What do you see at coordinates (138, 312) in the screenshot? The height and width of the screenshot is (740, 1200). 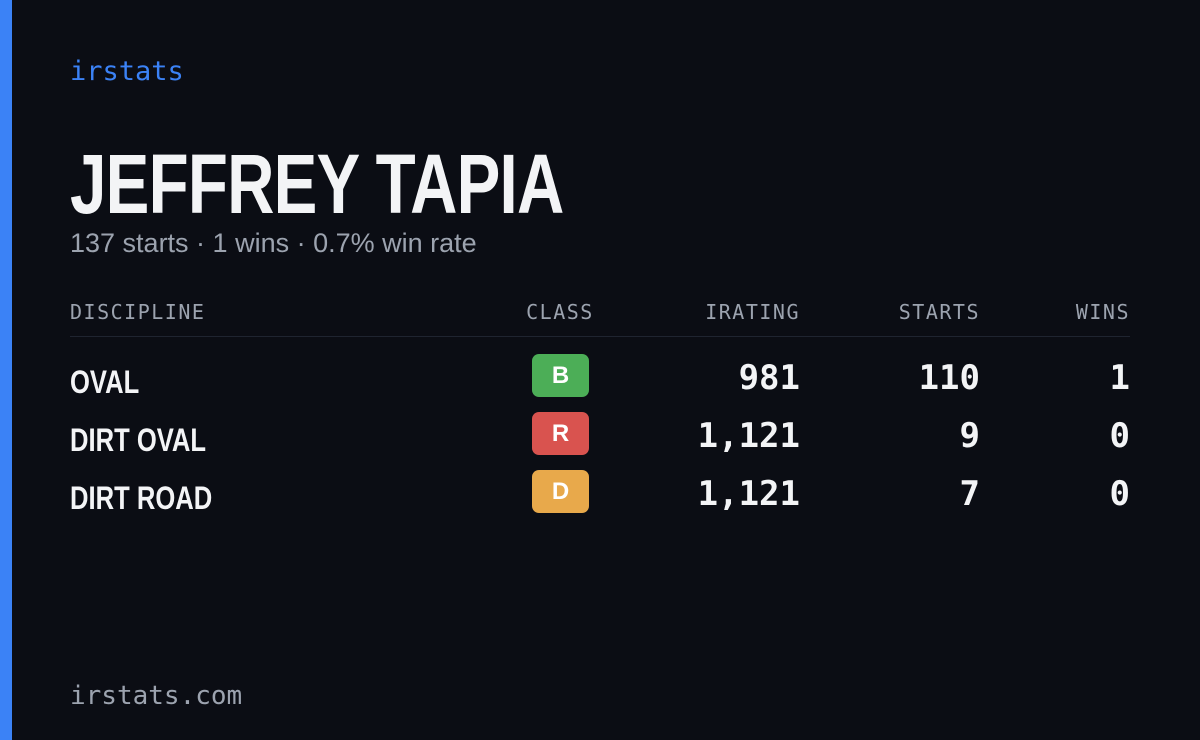 I see `header-cell: DISCIPLINE` at bounding box center [138, 312].